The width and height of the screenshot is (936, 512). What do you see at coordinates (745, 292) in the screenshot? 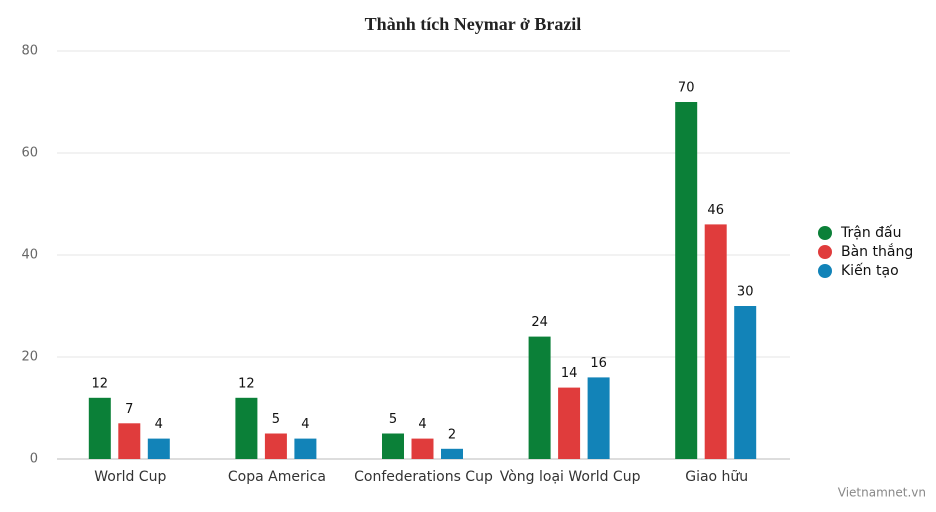
I see `data-label: 30` at bounding box center [745, 292].